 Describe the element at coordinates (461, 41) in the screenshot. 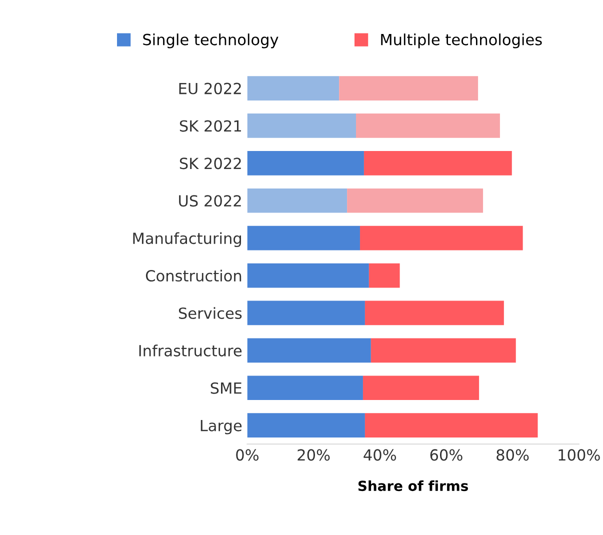

I see `legend-label: Multiple technologies` at that location.